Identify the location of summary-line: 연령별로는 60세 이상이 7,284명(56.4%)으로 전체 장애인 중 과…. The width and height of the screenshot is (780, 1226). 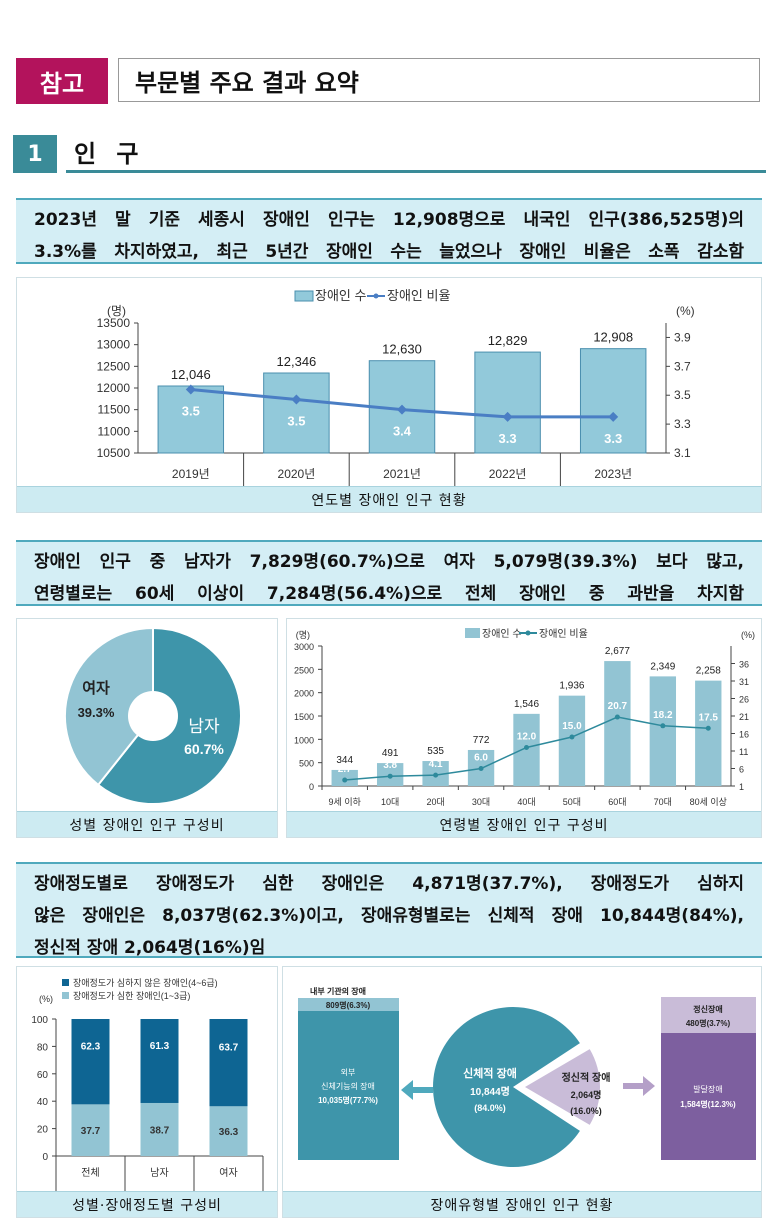
(389, 594).